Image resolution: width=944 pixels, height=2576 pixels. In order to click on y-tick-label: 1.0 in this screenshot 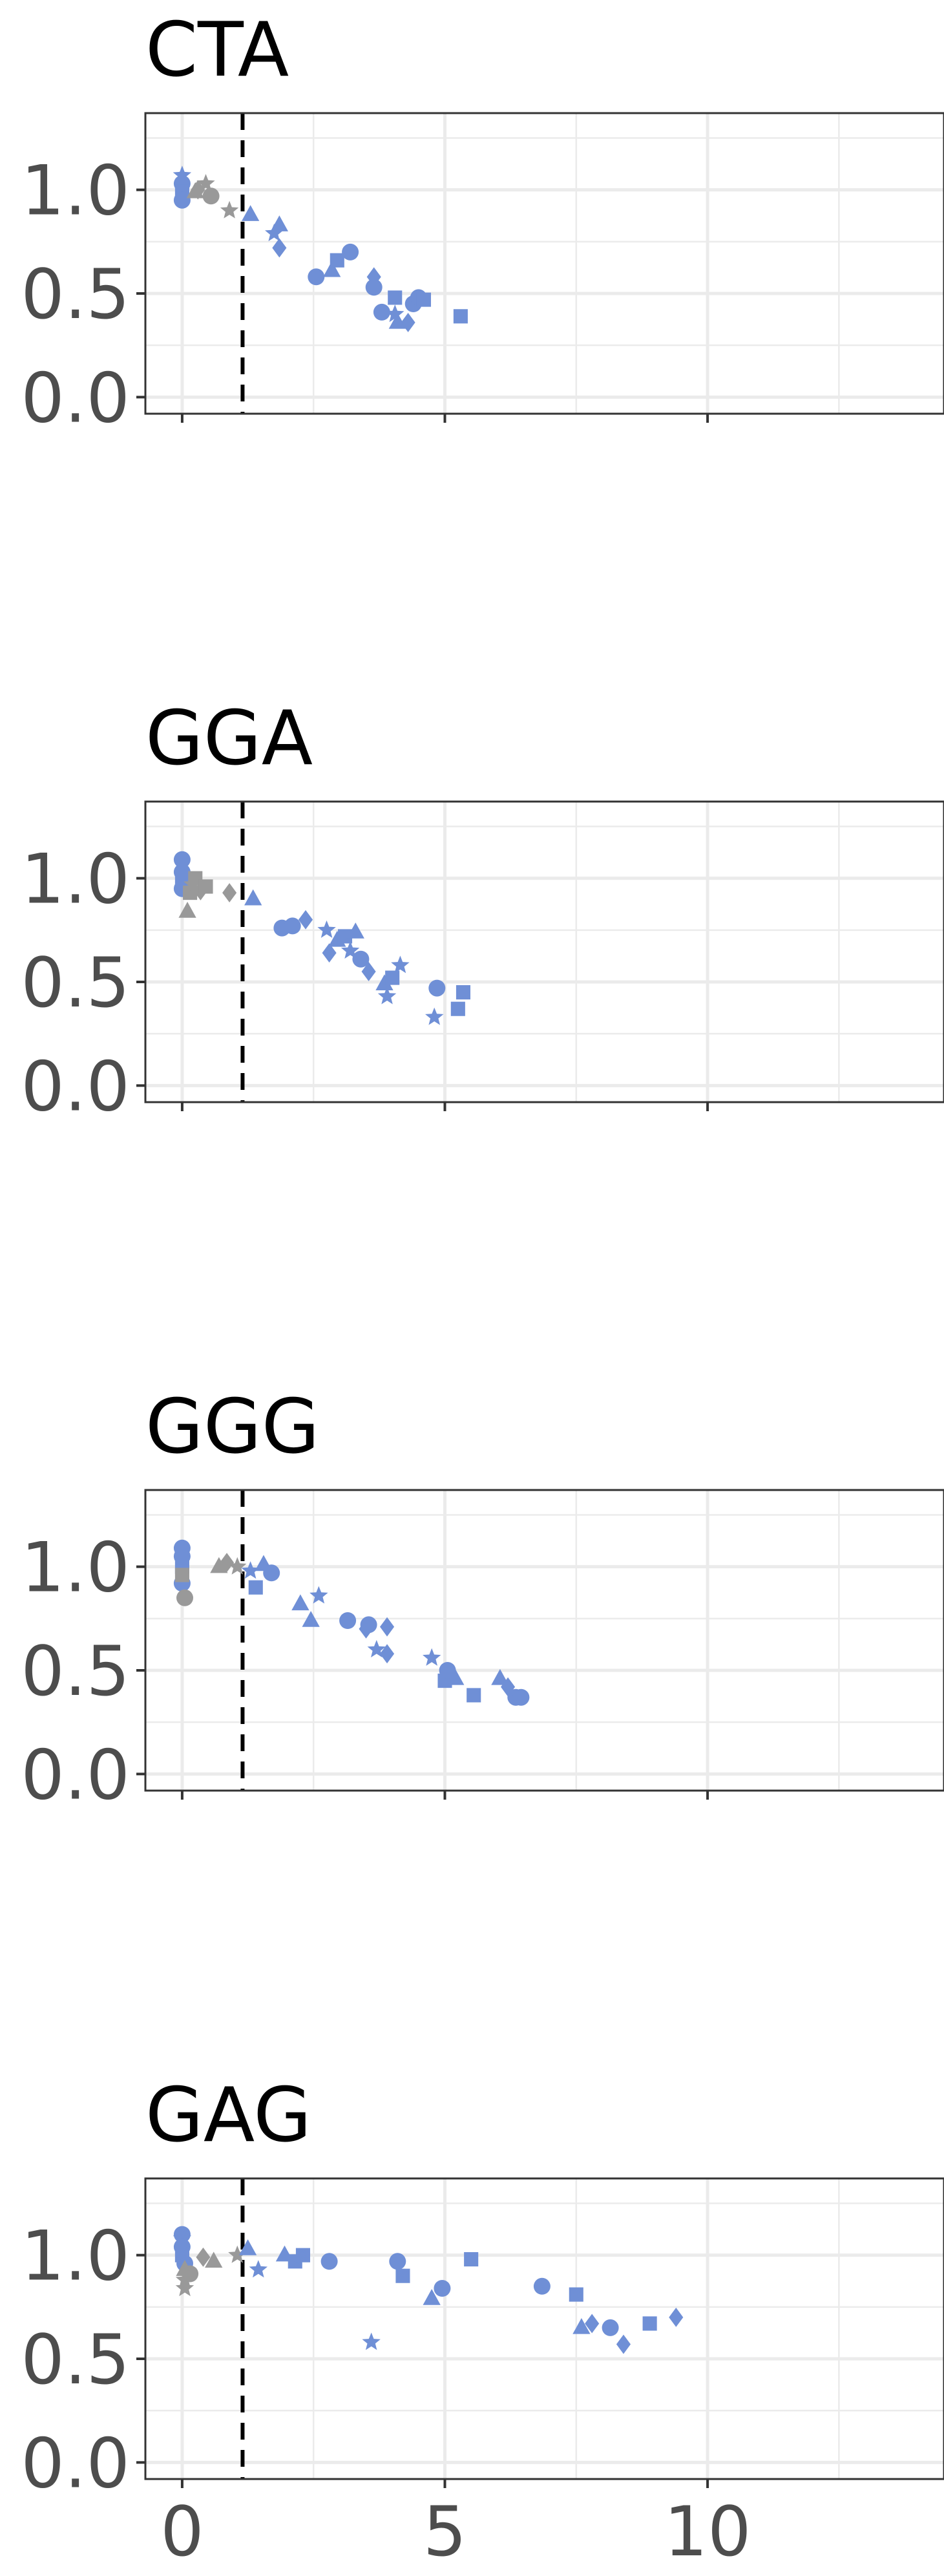, I will do `click(75, 191)`.